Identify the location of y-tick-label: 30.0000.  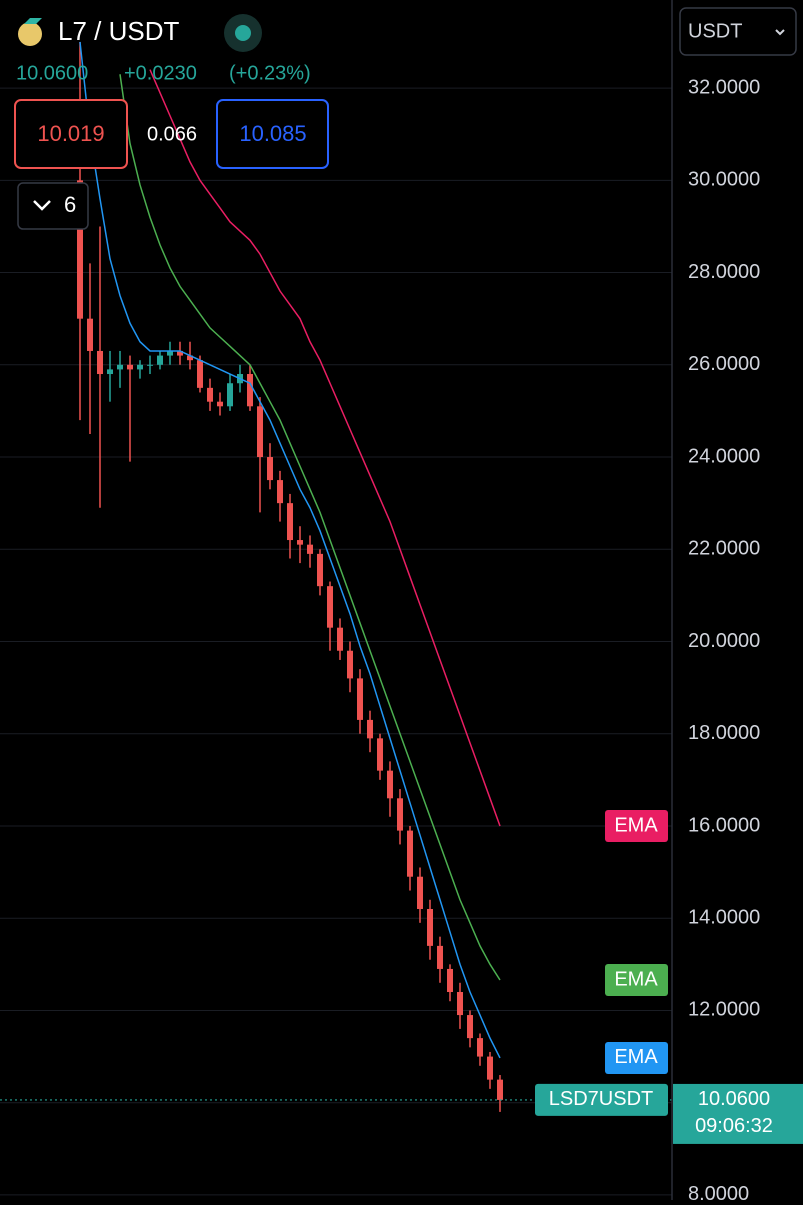
(724, 180).